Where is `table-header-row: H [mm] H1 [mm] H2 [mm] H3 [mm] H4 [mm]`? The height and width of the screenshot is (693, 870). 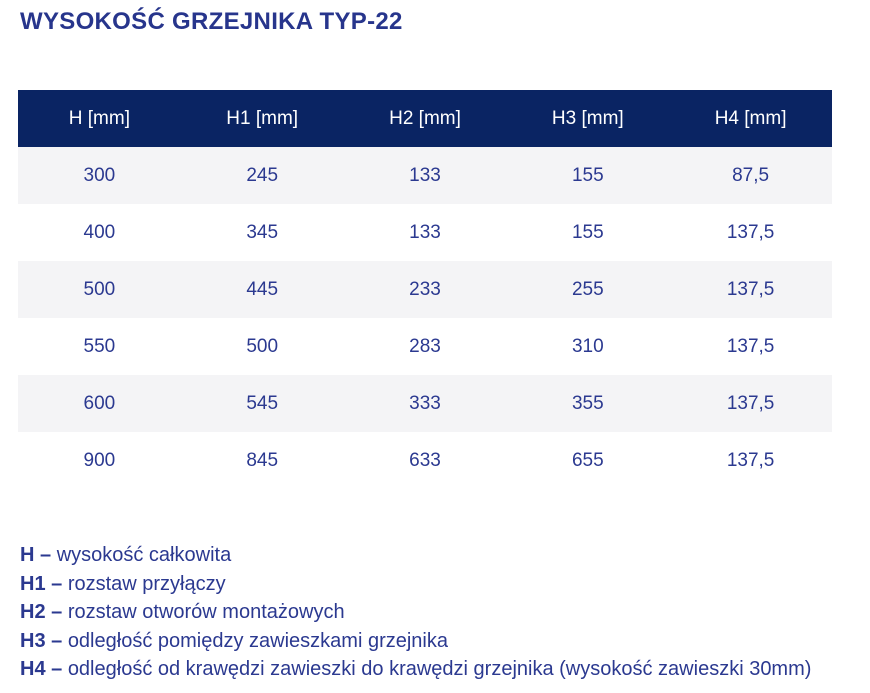 table-header-row: H [mm] H1 [mm] H2 [mm] H3 [mm] H4 [mm] is located at coordinates (425, 118).